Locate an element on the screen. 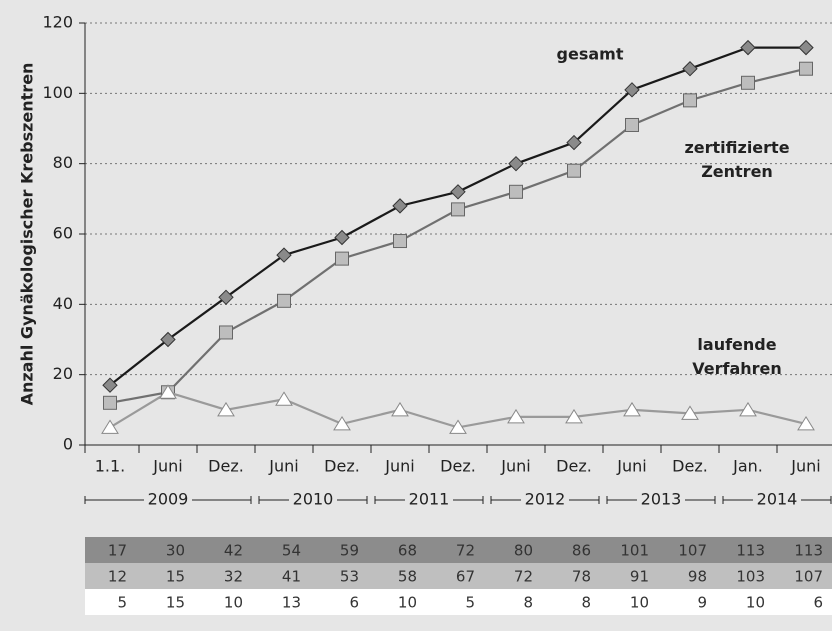 The height and width of the screenshot is (631, 832). table-cell: 42 is located at coordinates (233, 551).